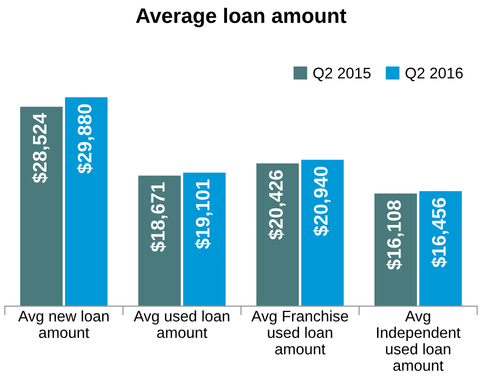 This screenshot has width=482, height=390. What do you see at coordinates (395, 235) in the screenshot?
I see `data-label: $16,108` at bounding box center [395, 235].